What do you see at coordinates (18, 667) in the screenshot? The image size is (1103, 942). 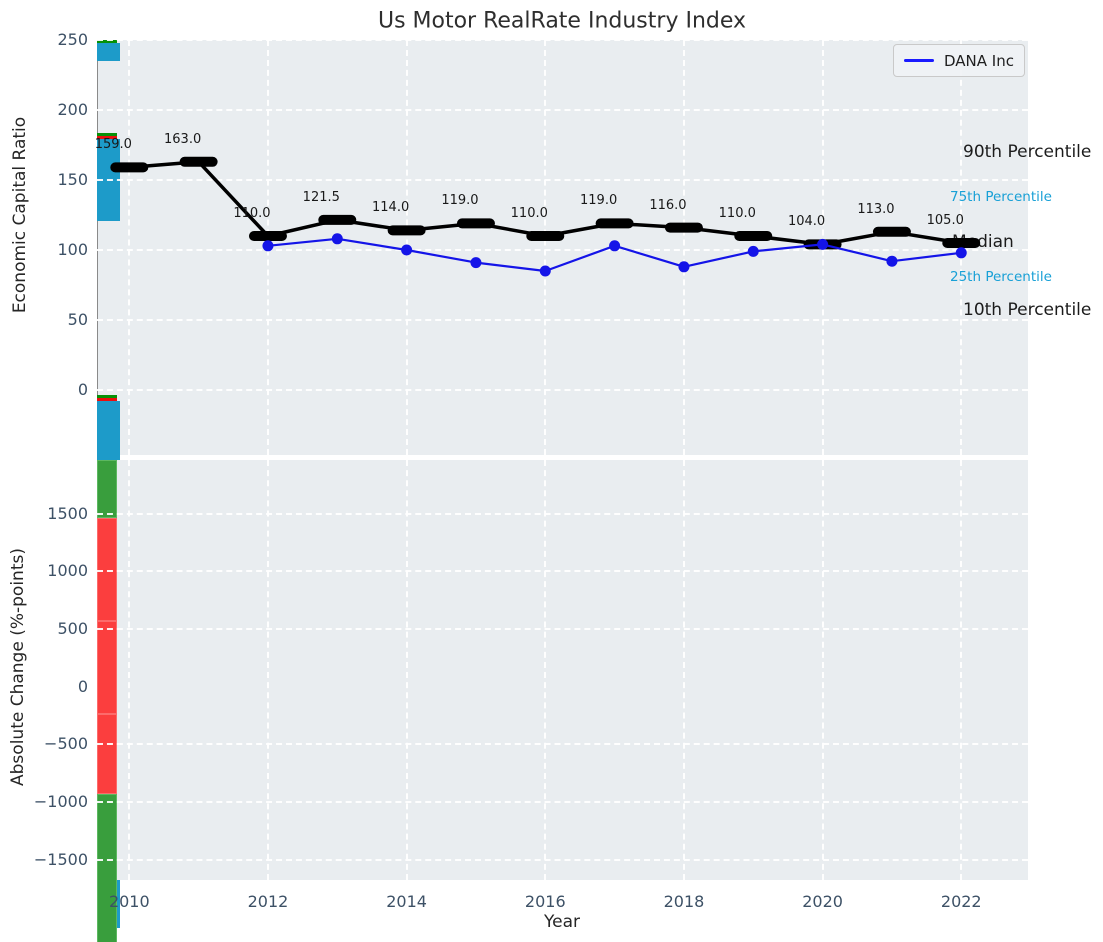 I see `bottom-y-axis-label: Absolute Change (%-points)` at bounding box center [18, 667].